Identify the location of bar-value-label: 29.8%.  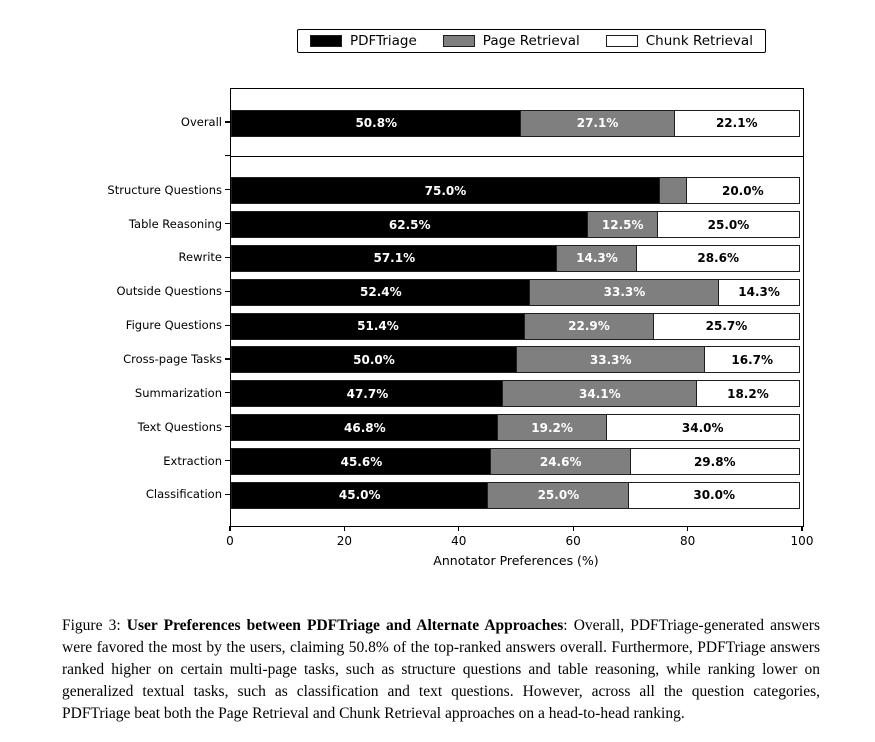
(714, 461).